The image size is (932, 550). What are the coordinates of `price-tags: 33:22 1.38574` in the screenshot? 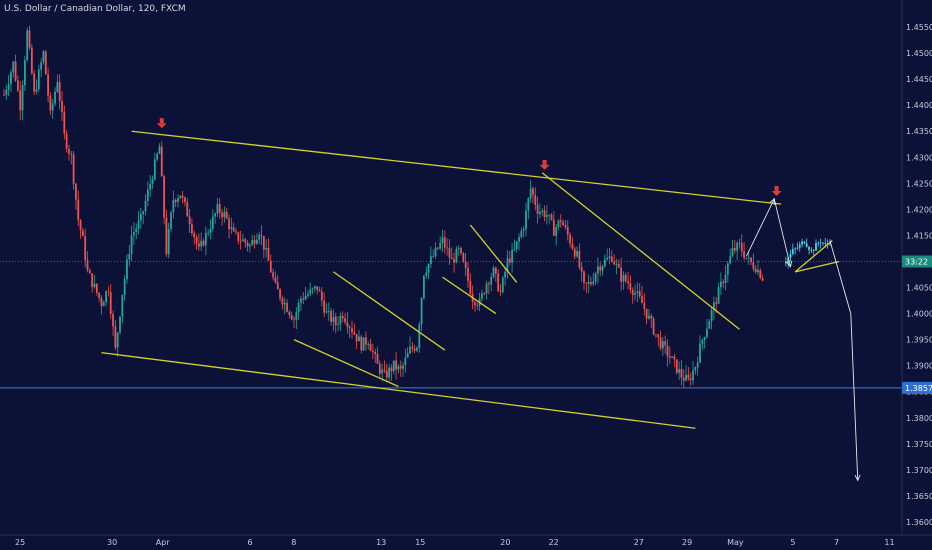 It's located at (917, 324).